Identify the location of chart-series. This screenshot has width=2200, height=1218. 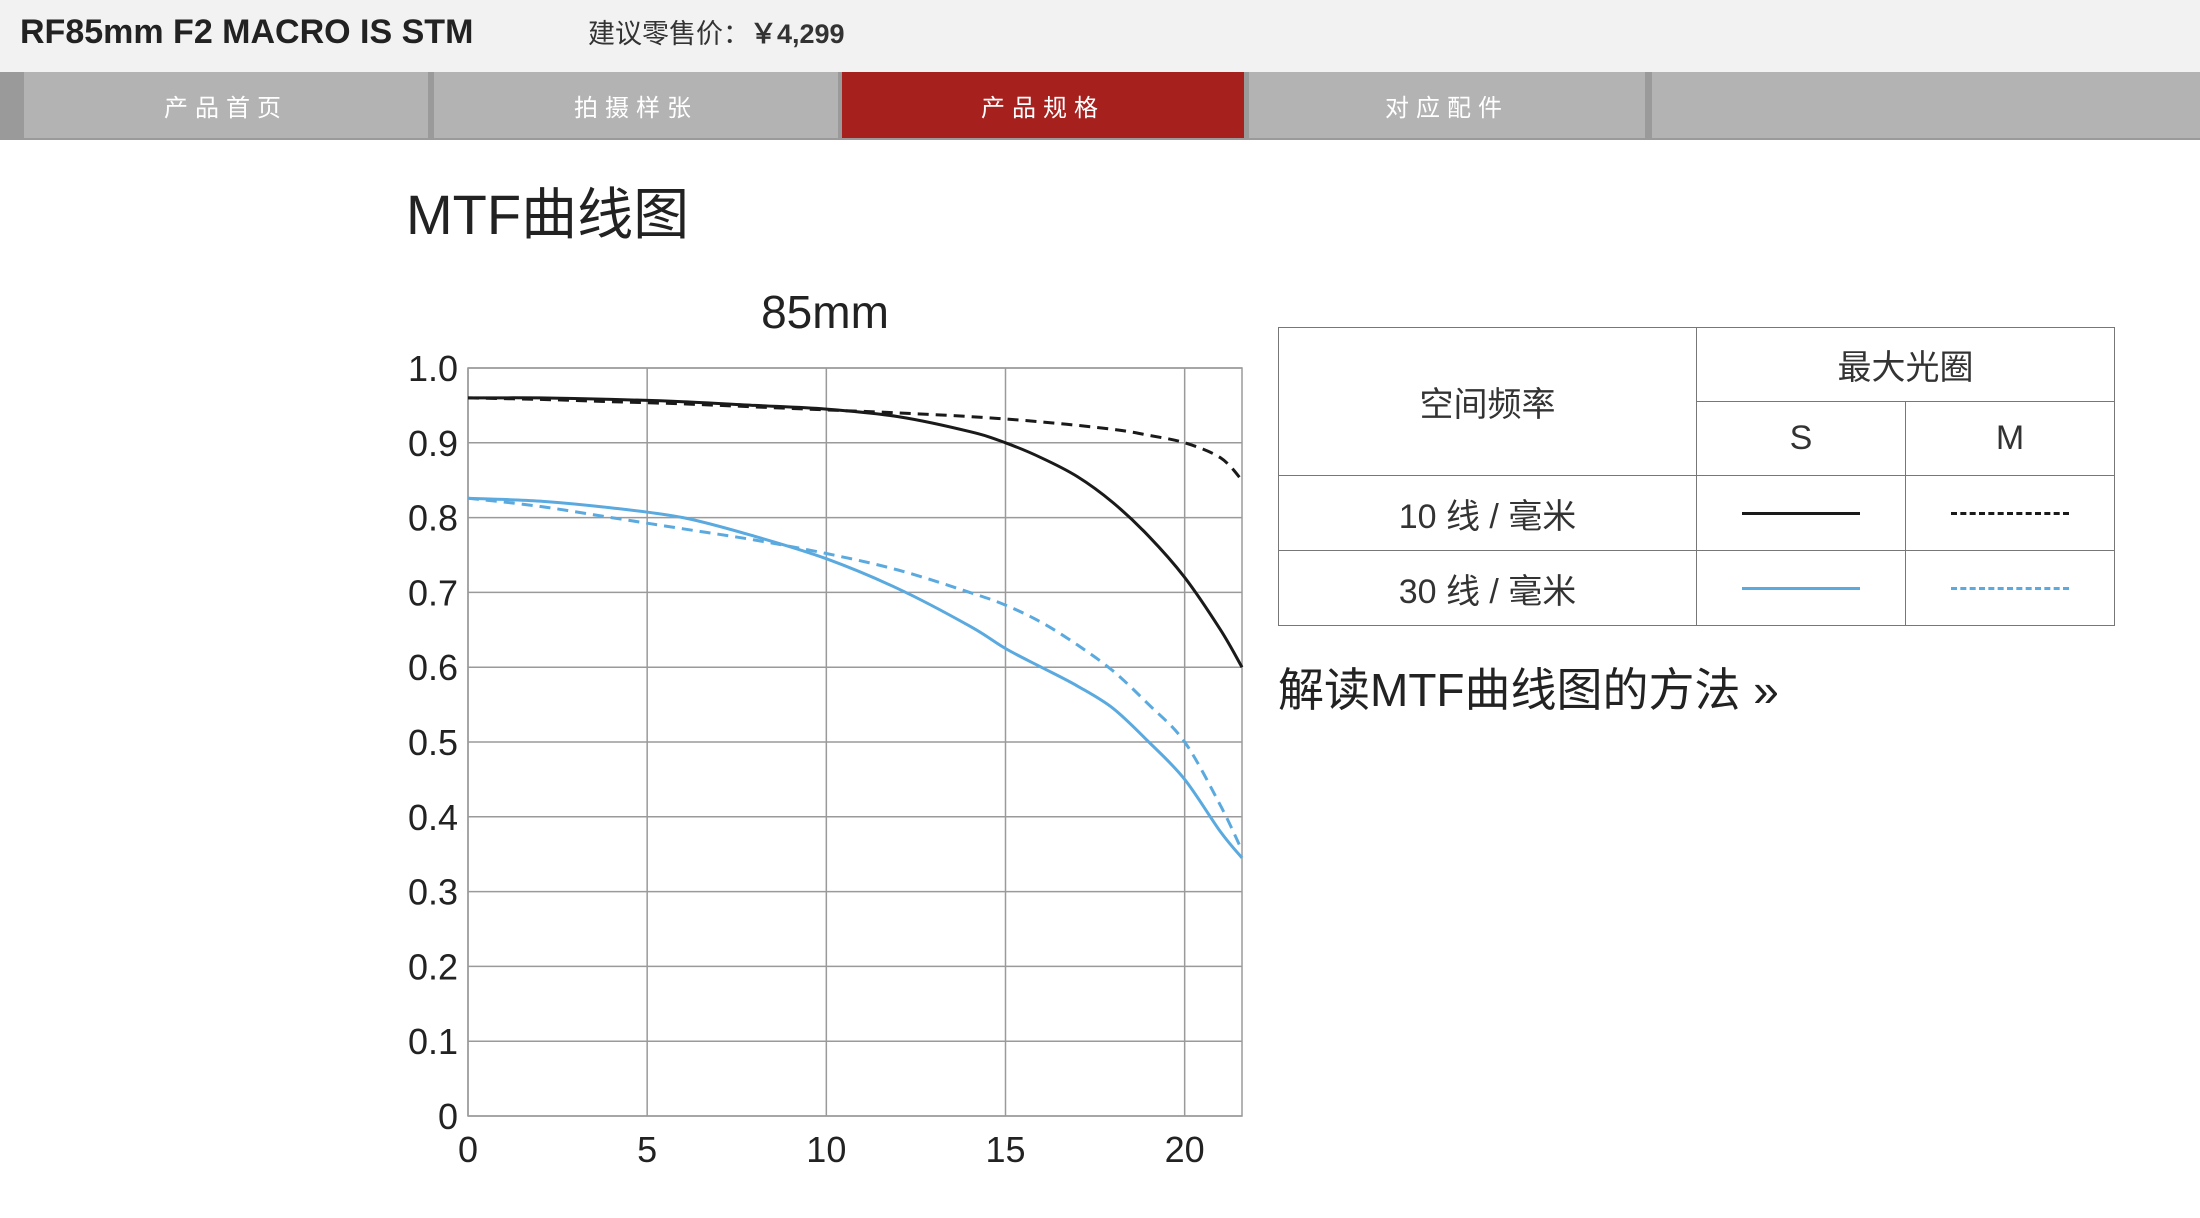
(855, 627).